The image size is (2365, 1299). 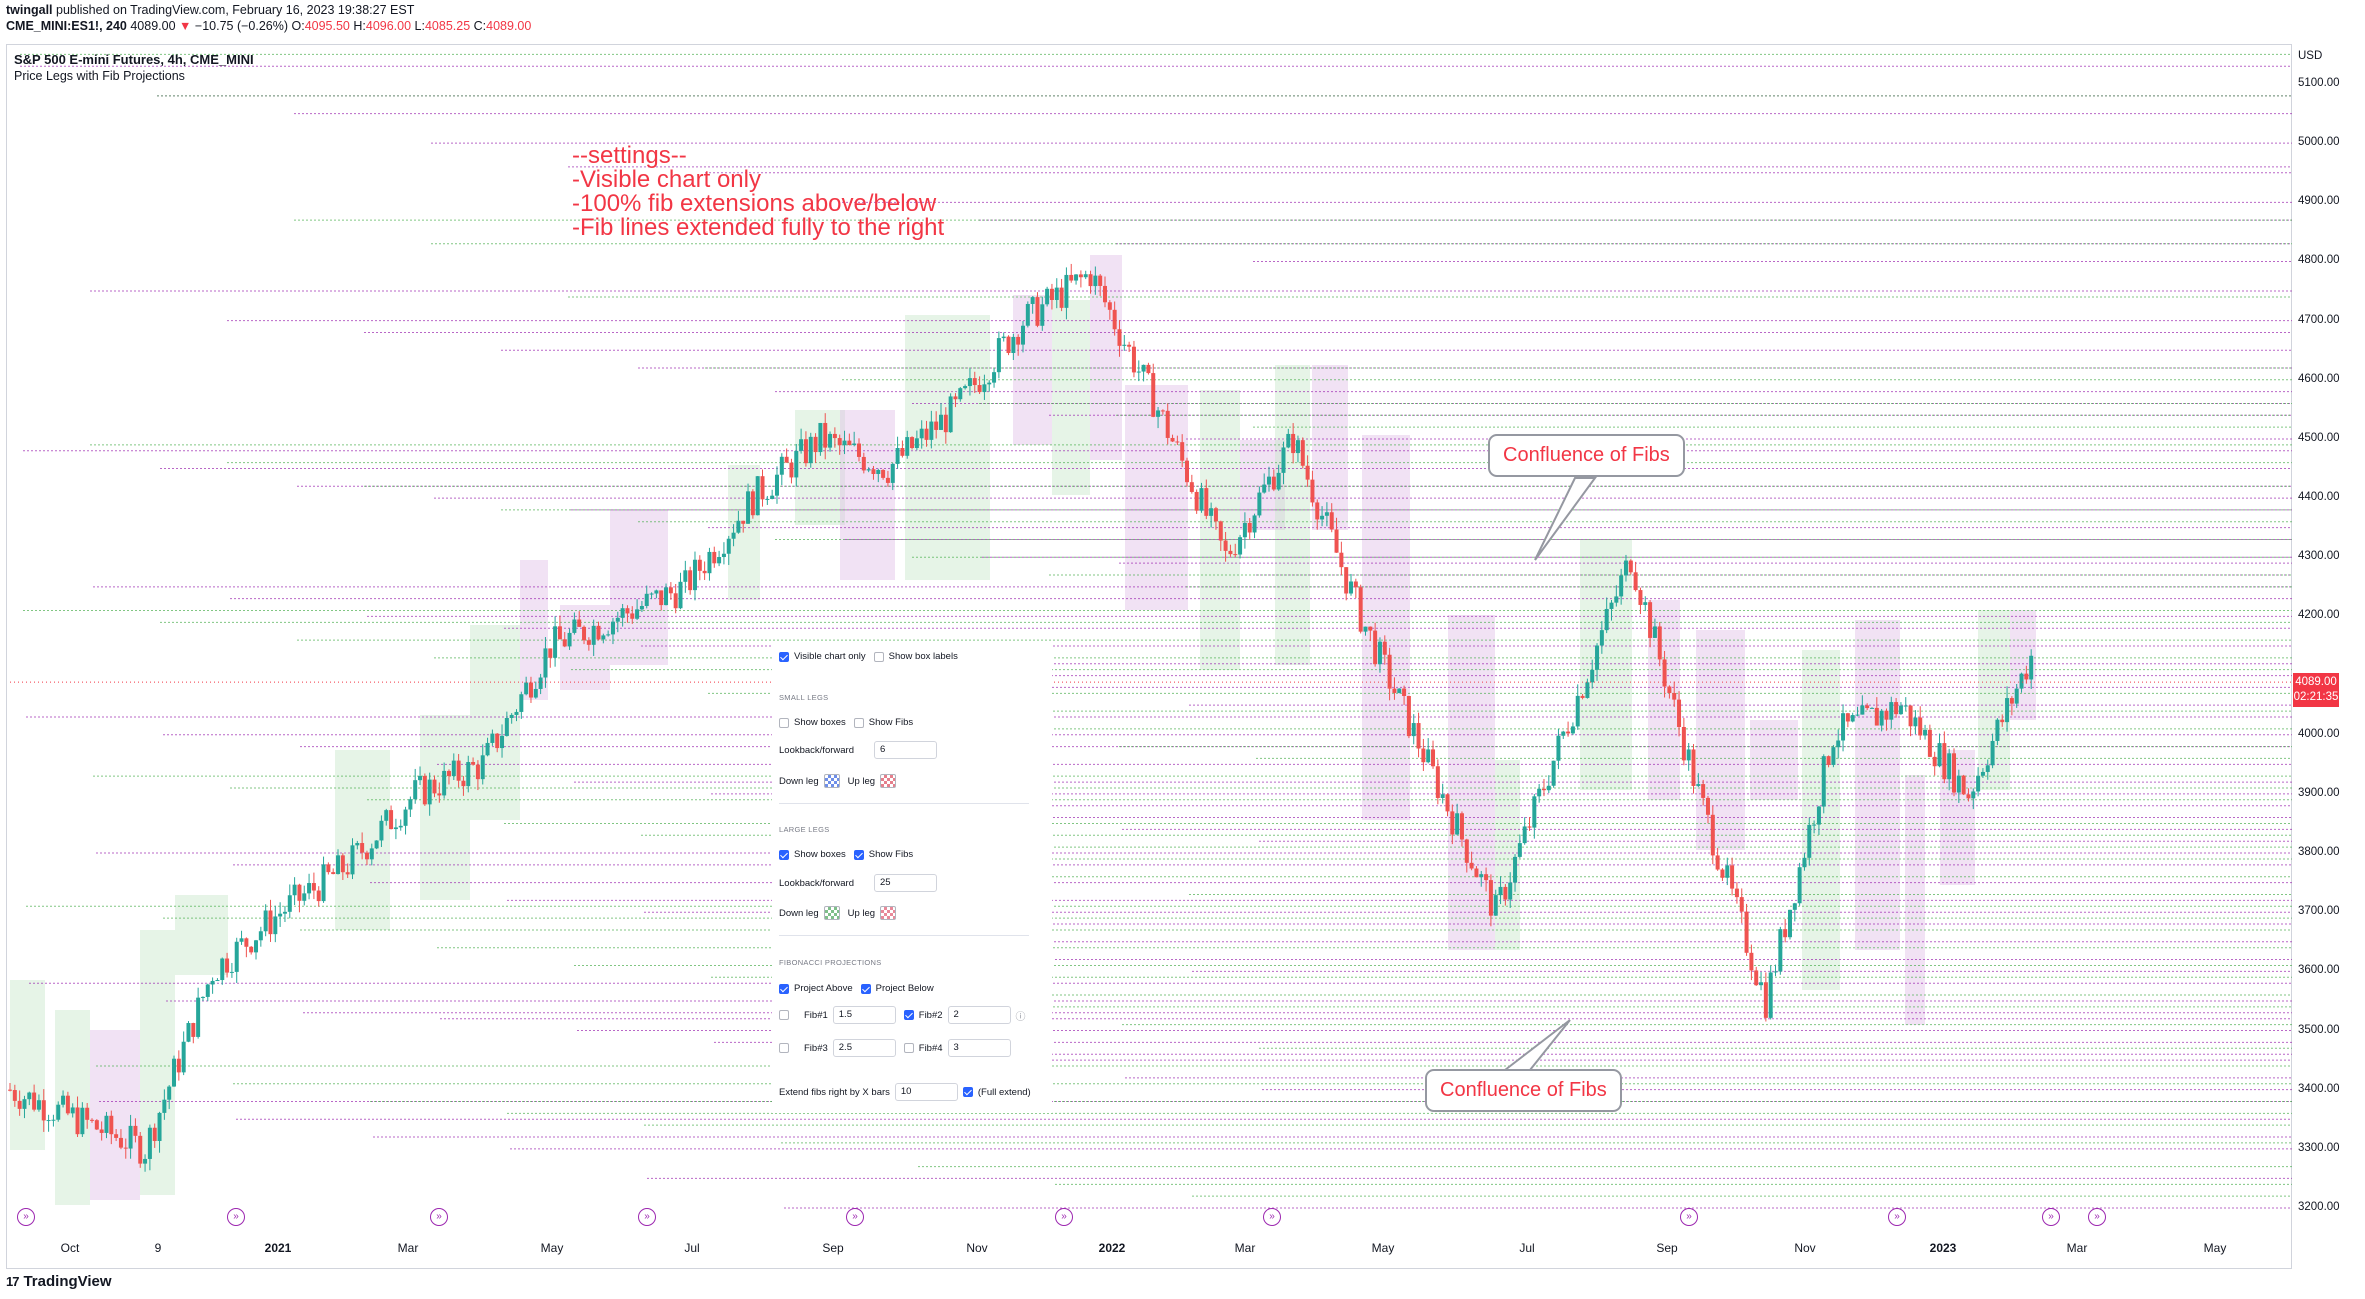 What do you see at coordinates (784, 722) in the screenshot?
I see `small-show-boxes-checkbox` at bounding box center [784, 722].